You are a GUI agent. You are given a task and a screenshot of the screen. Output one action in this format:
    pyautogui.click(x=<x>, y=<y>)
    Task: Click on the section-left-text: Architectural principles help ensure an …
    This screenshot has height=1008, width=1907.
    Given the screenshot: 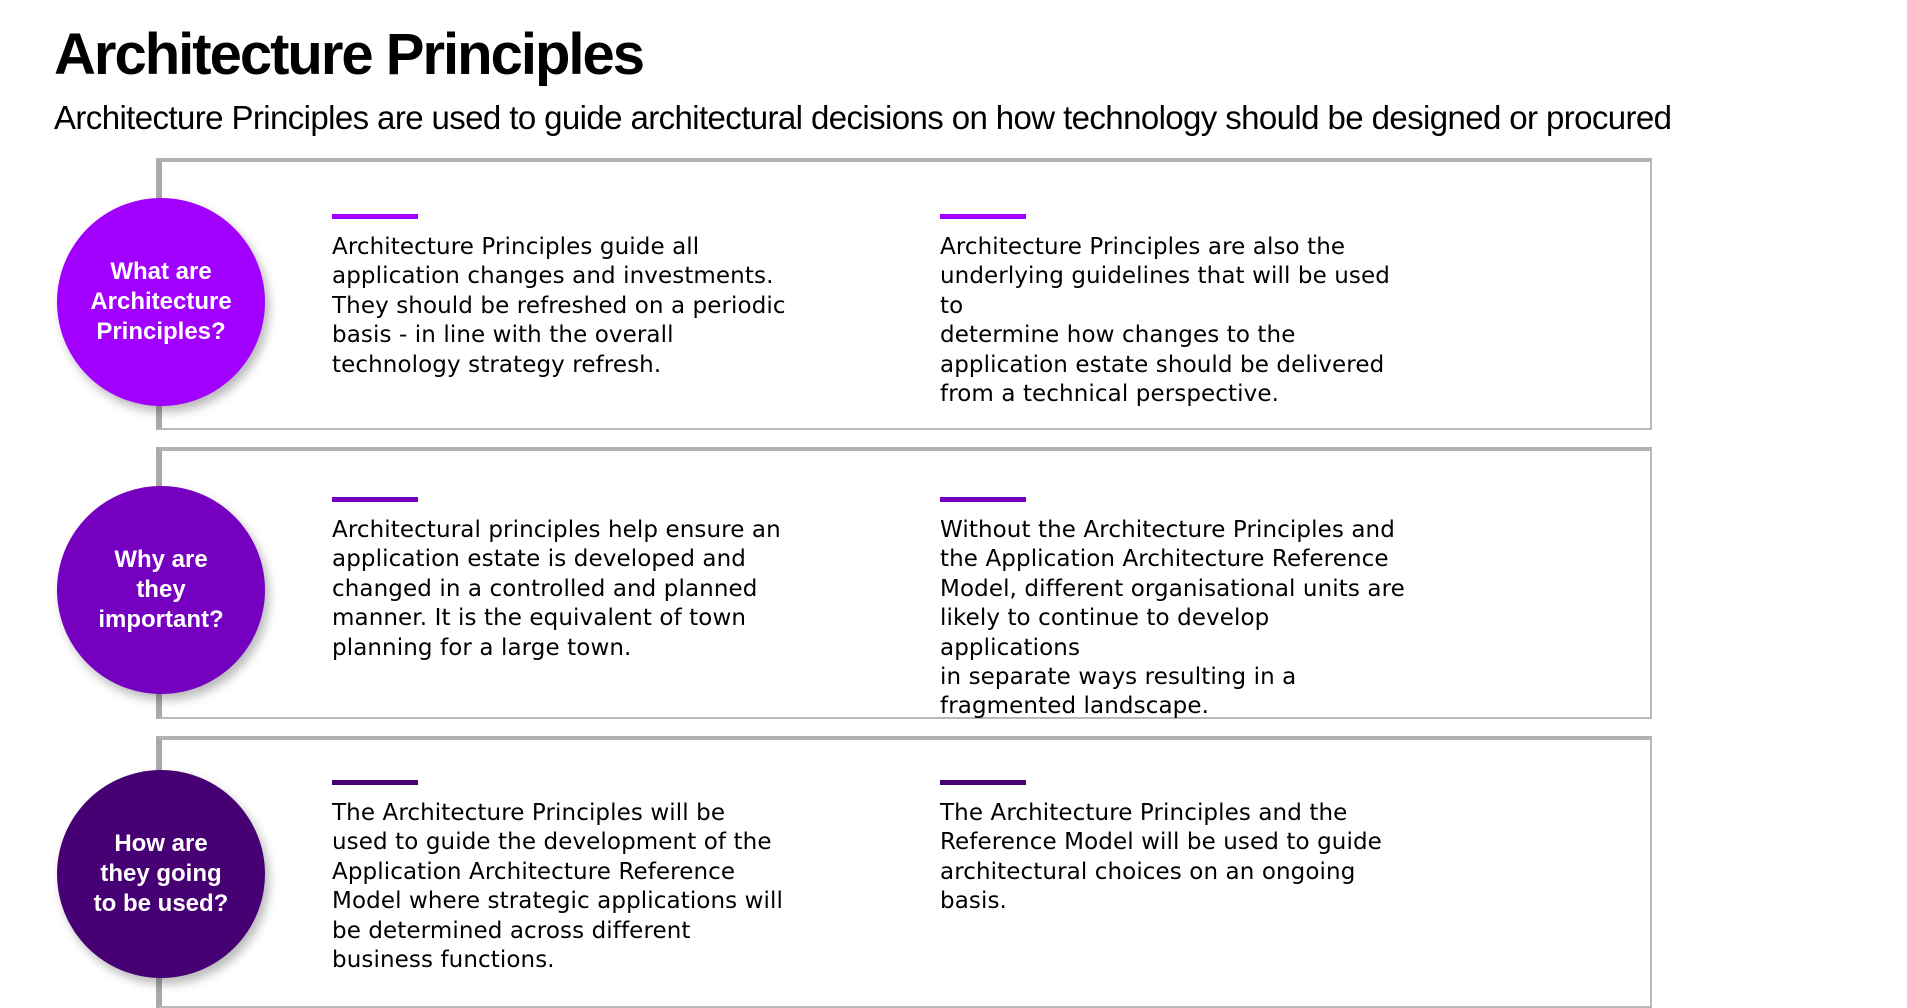 What is the action you would take?
    pyautogui.click(x=556, y=589)
    